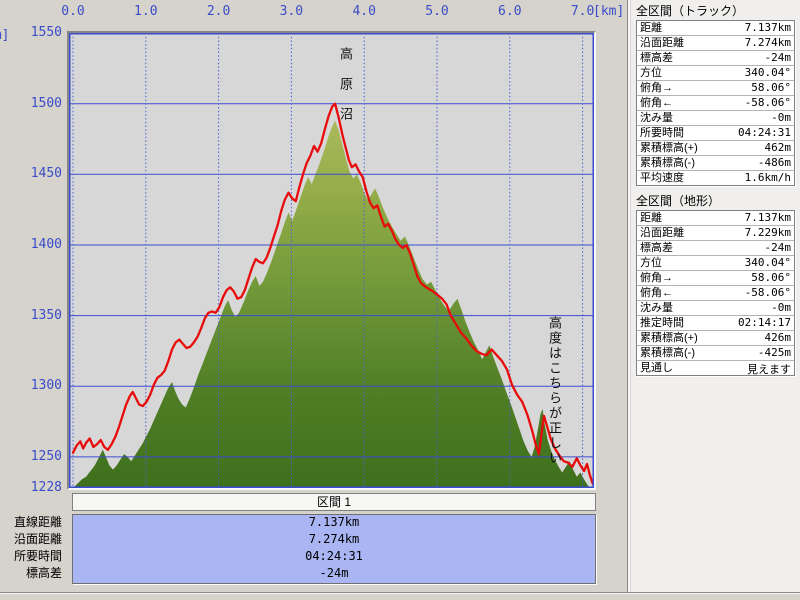 The width and height of the screenshot is (800, 600). What do you see at coordinates (437, 11) in the screenshot?
I see `x-tick-label: 5.0` at bounding box center [437, 11].